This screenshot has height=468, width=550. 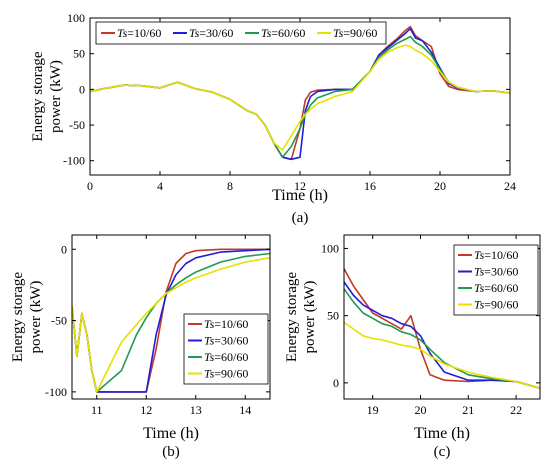 What do you see at coordinates (373, 410) in the screenshot?
I see `x-tick-label: 19` at bounding box center [373, 410].